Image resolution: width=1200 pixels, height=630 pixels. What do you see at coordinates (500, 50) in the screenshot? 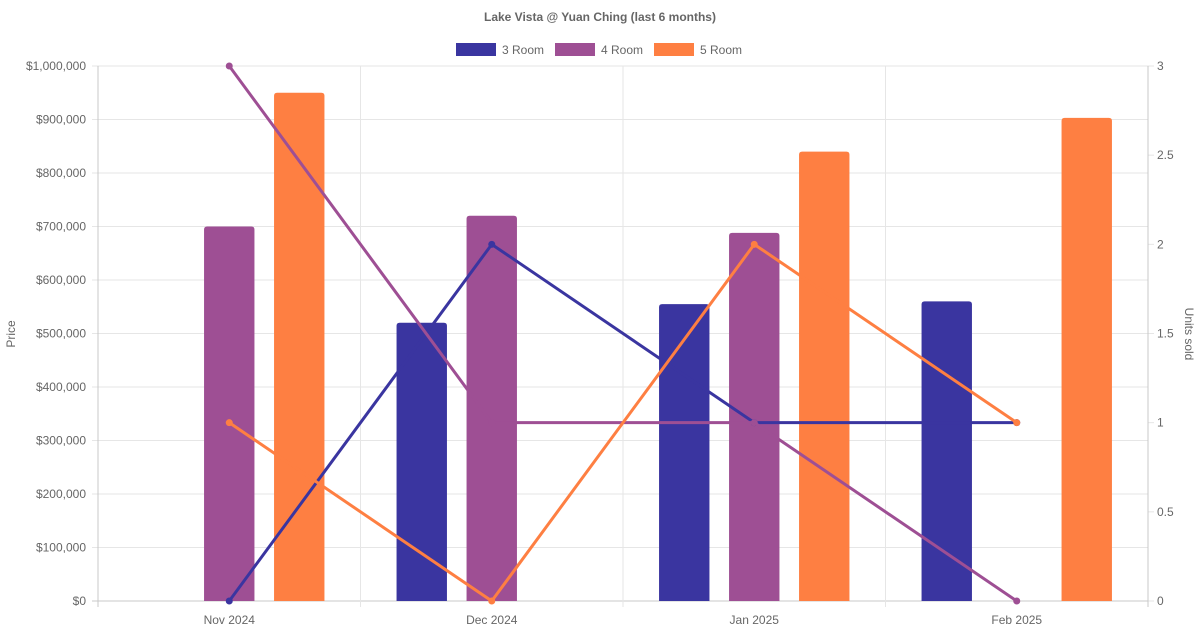
I see `legend-item-3-room: 3 Room` at bounding box center [500, 50].